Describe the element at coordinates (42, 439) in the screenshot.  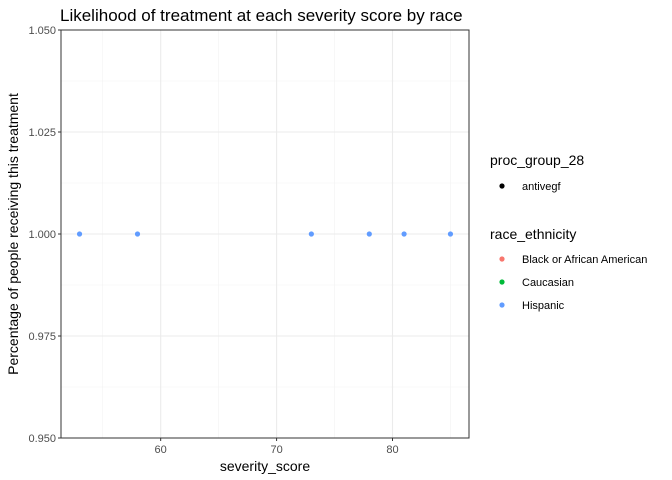
I see `y-tick-label: 0.950` at that location.